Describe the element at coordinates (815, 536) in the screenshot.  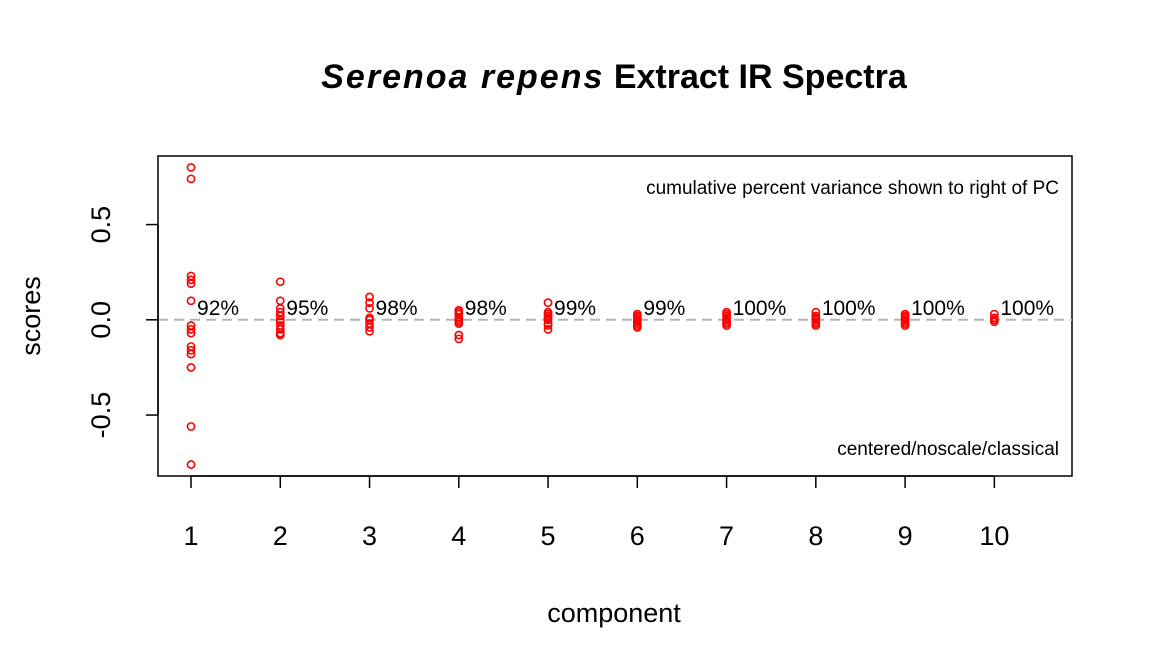
I see `x-tick-label: 8` at that location.